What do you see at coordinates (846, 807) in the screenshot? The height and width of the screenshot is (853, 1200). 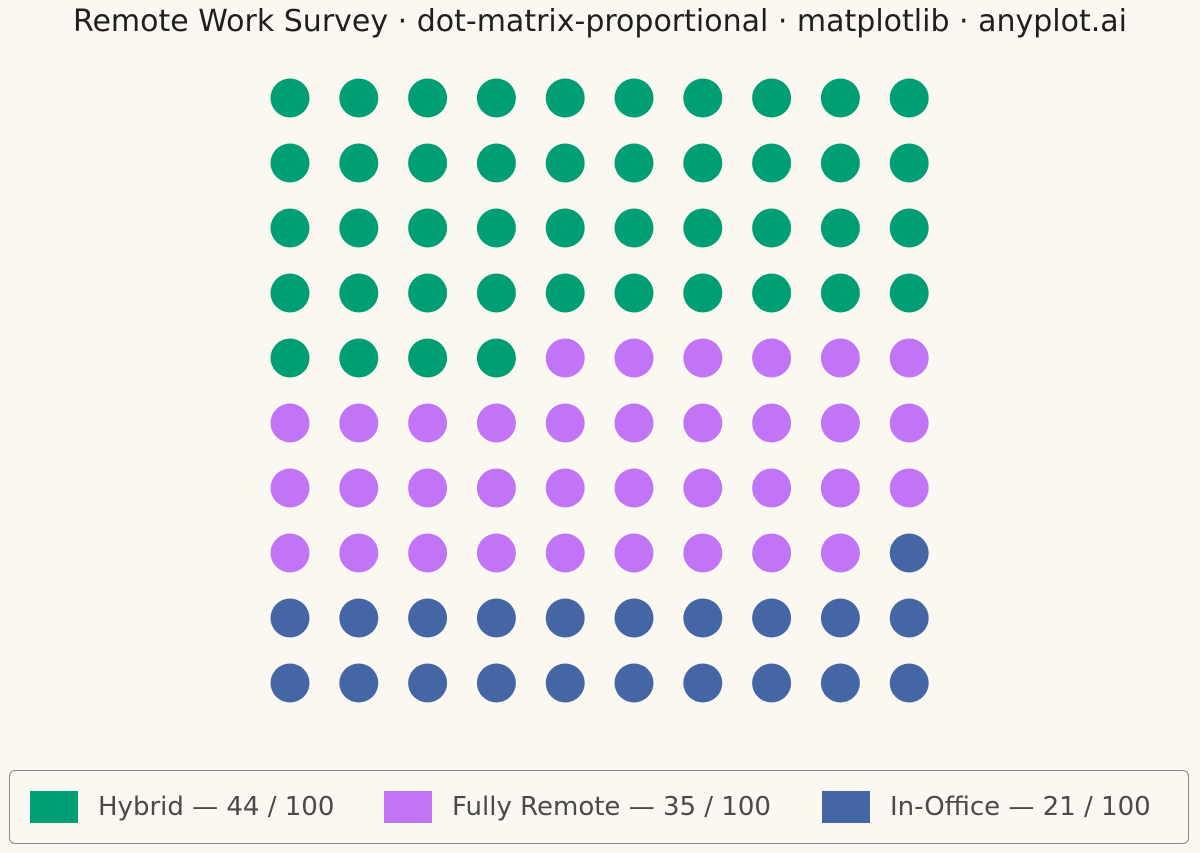 I see `legend-swatch-in-office` at bounding box center [846, 807].